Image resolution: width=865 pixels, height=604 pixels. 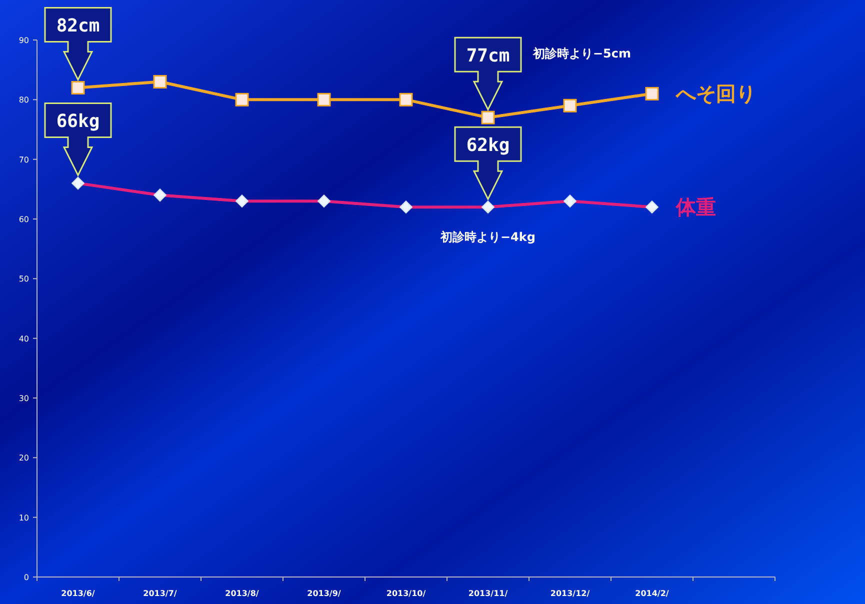 What do you see at coordinates (23, 517) in the screenshot?
I see `y-tick-label: 10` at bounding box center [23, 517].